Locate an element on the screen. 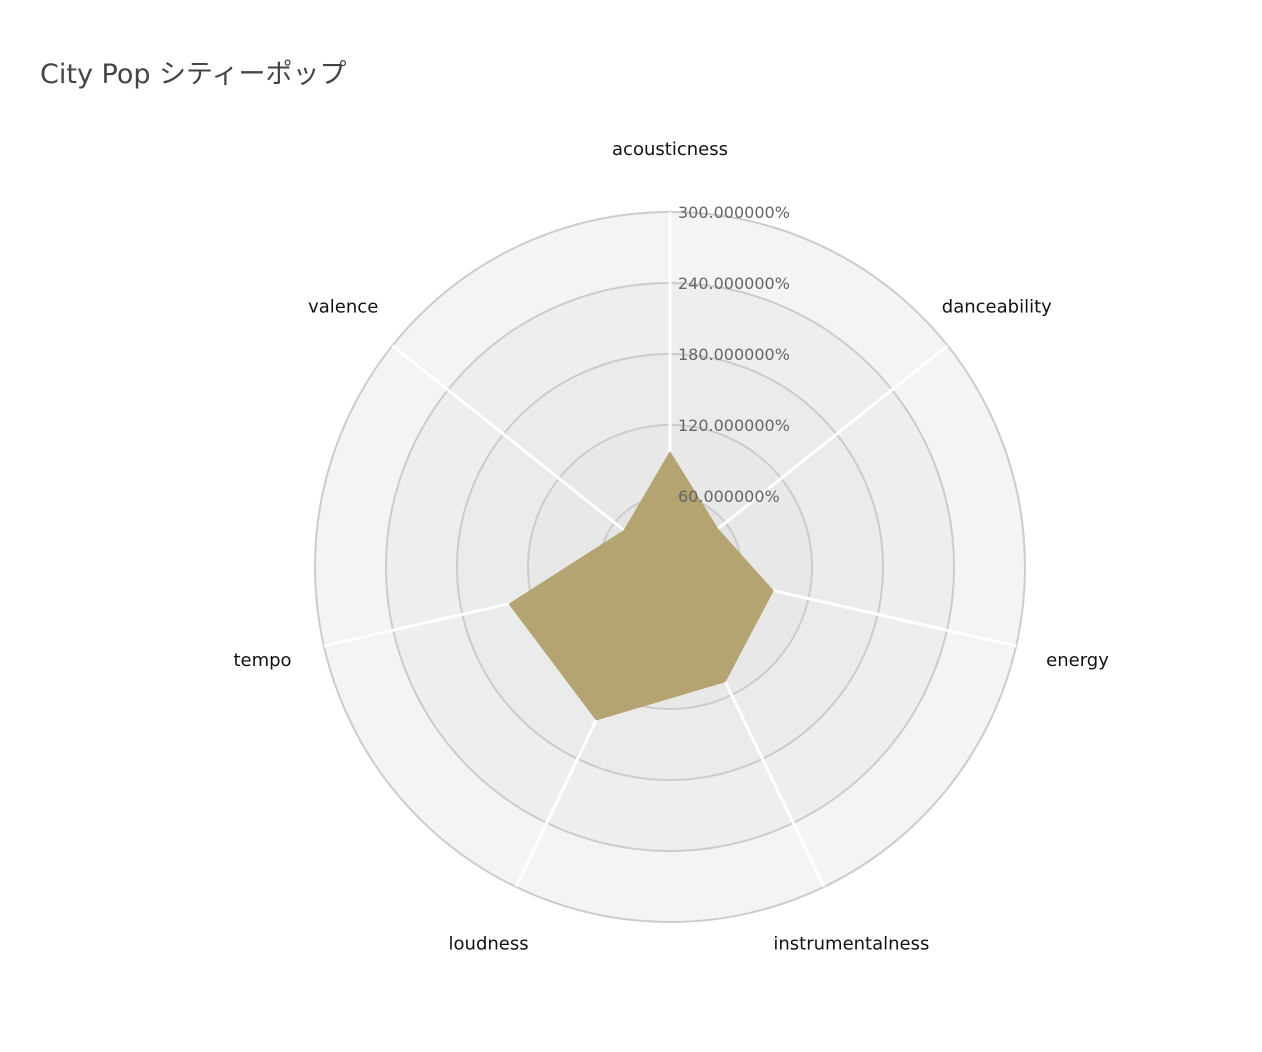 The image size is (1262, 1052). radial-tick-label: 120.000000% is located at coordinates (734, 425).